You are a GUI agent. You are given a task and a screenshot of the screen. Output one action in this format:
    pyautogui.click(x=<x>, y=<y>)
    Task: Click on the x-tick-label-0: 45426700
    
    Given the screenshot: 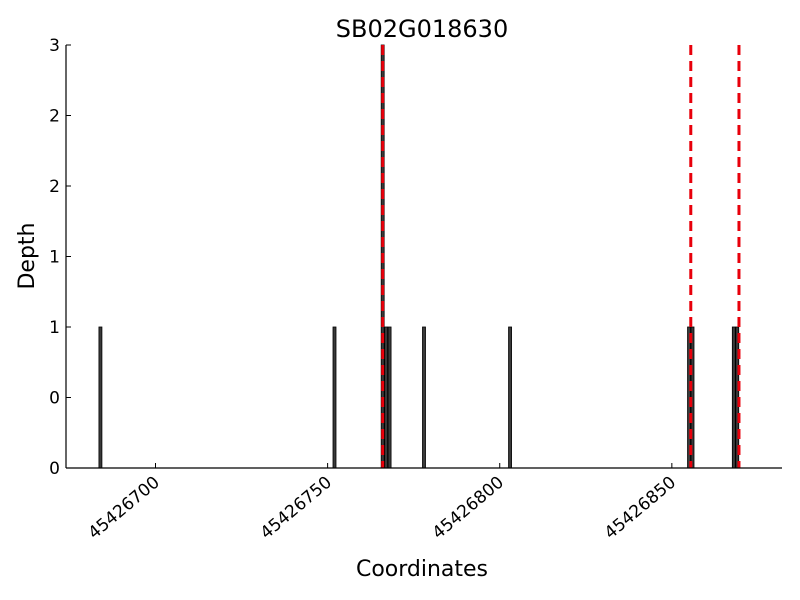 What is the action you would take?
    pyautogui.click(x=124, y=508)
    